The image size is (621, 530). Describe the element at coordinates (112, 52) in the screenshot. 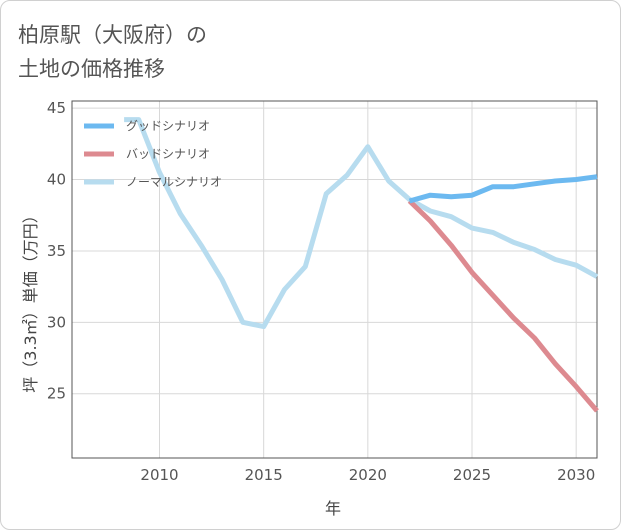

I see `chart-title: 柏原駅（大阪府）の 土地の価格推移` at that location.